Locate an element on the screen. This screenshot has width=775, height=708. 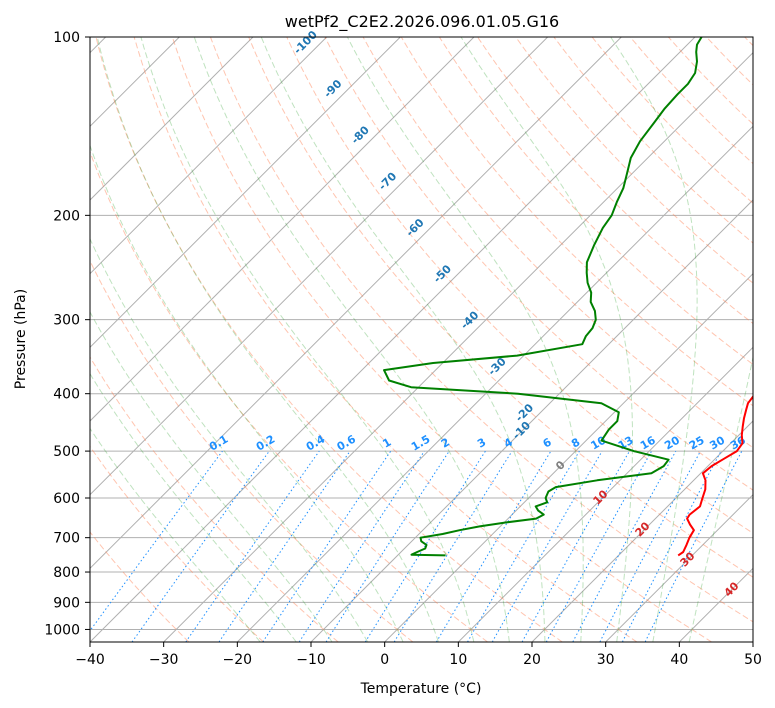
mixing-ratio-label: 0.2 is located at coordinates (265, 443).